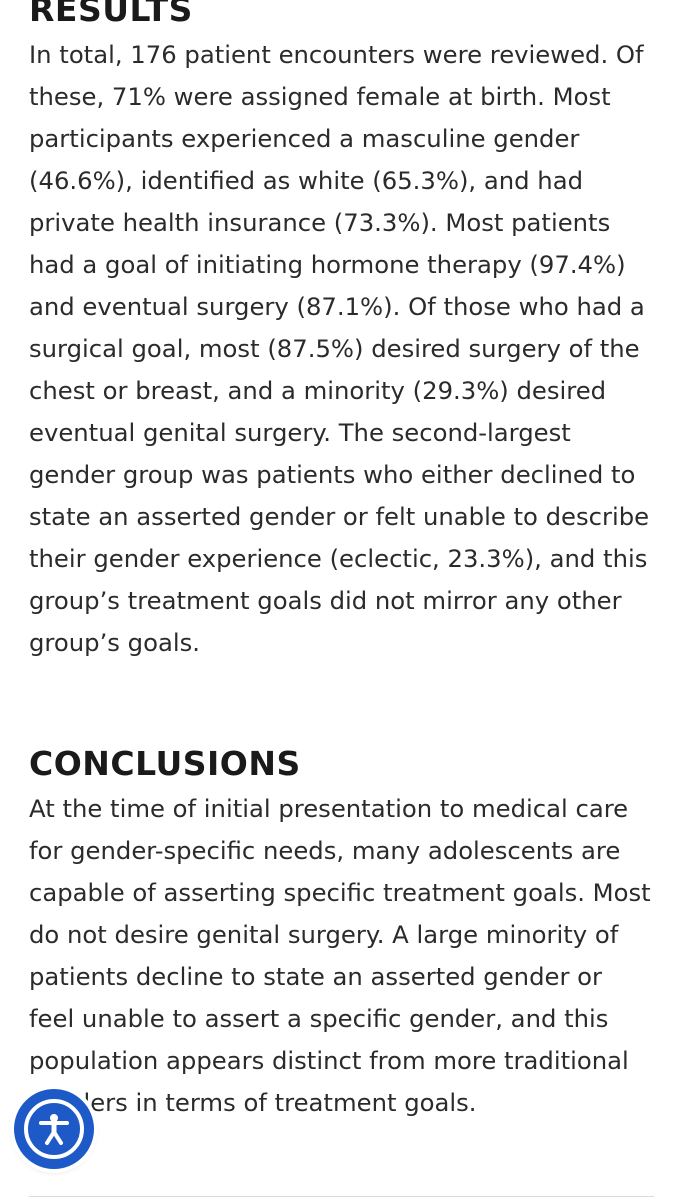 The width and height of the screenshot is (684, 1200). Describe the element at coordinates (111, 14) in the screenshot. I see `results-heading: RESULTS` at that location.